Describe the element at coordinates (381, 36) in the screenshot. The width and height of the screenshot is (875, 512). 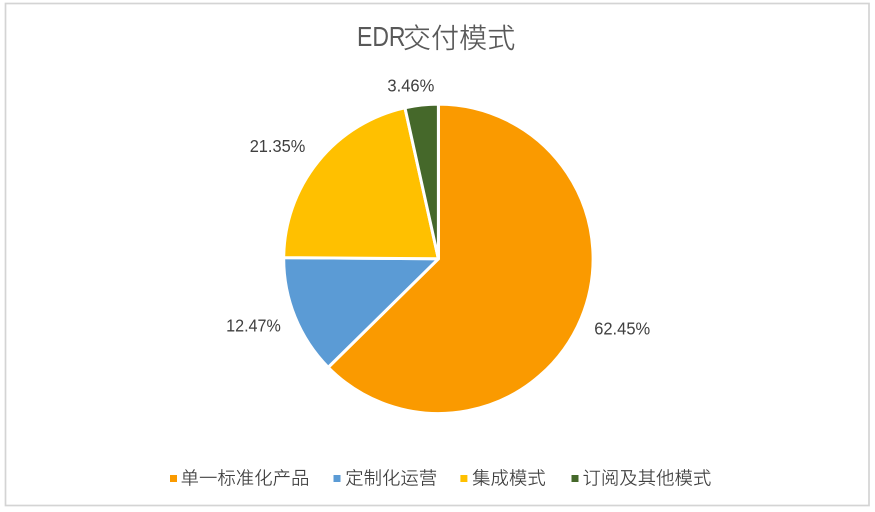
I see `svg-text: EDR` at that location.